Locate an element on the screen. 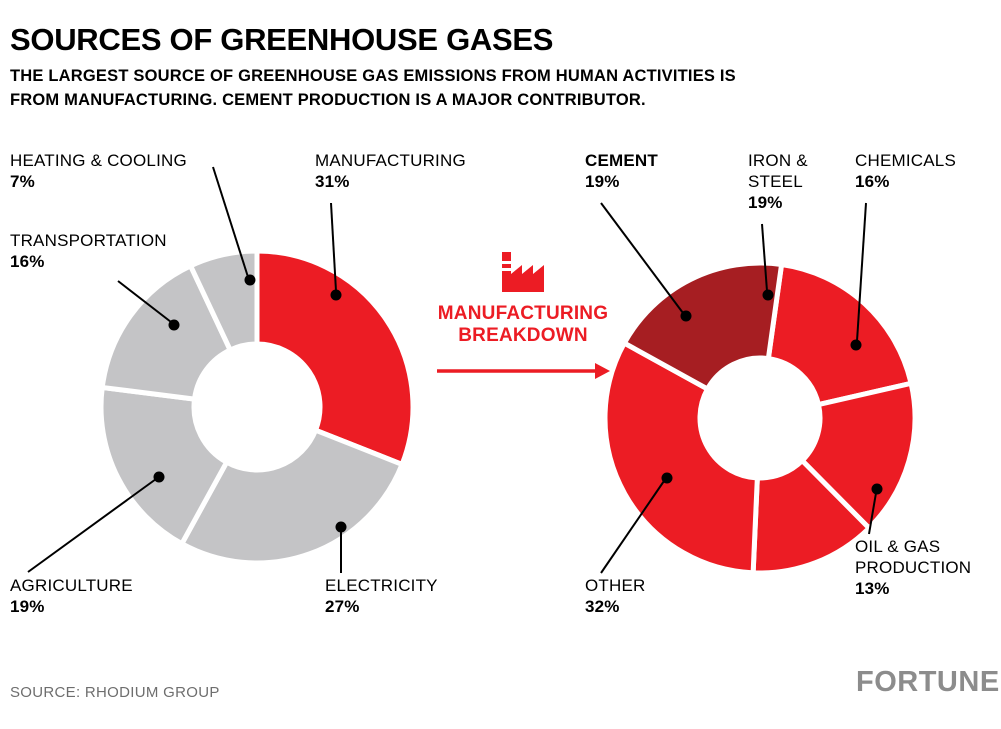  leader-line-other is located at coordinates (632, 527).